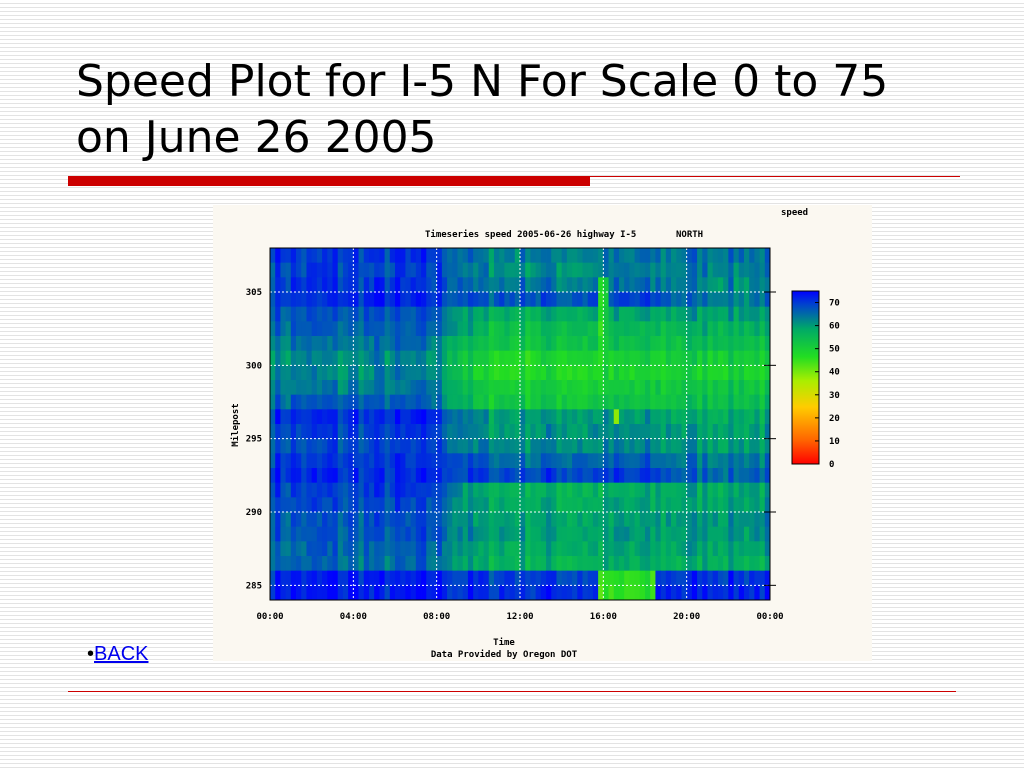 Image resolution: width=1024 pixels, height=768 pixels. I want to click on colorbar-title: speed, so click(794, 213).